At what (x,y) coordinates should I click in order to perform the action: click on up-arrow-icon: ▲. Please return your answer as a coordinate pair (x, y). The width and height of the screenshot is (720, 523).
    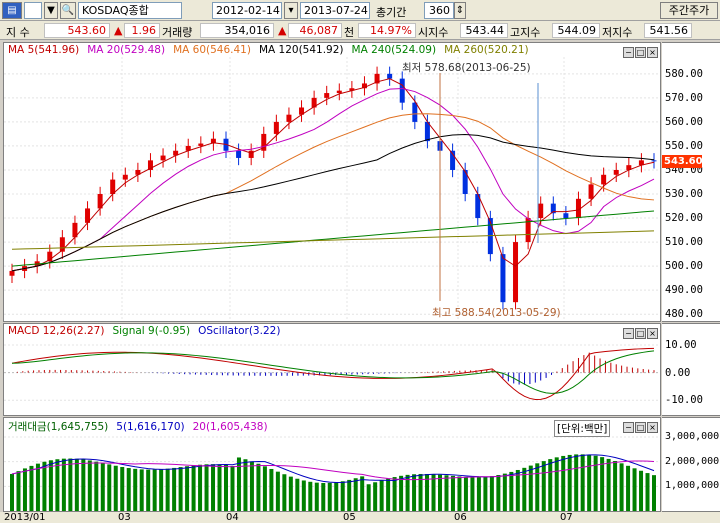
    Looking at the image, I should click on (118, 30).